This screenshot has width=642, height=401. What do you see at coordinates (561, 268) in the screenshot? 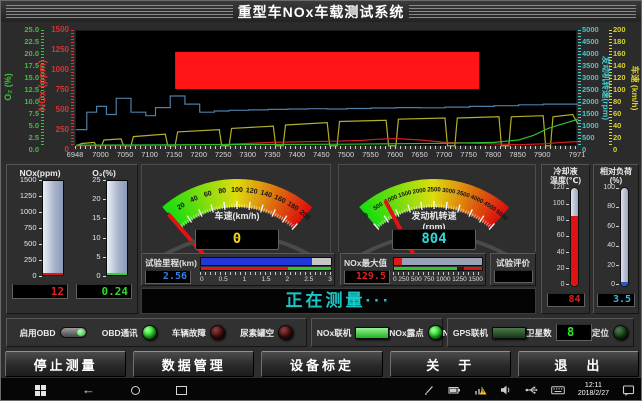
I see `thermo-tick-label: 20` at bounding box center [561, 268].